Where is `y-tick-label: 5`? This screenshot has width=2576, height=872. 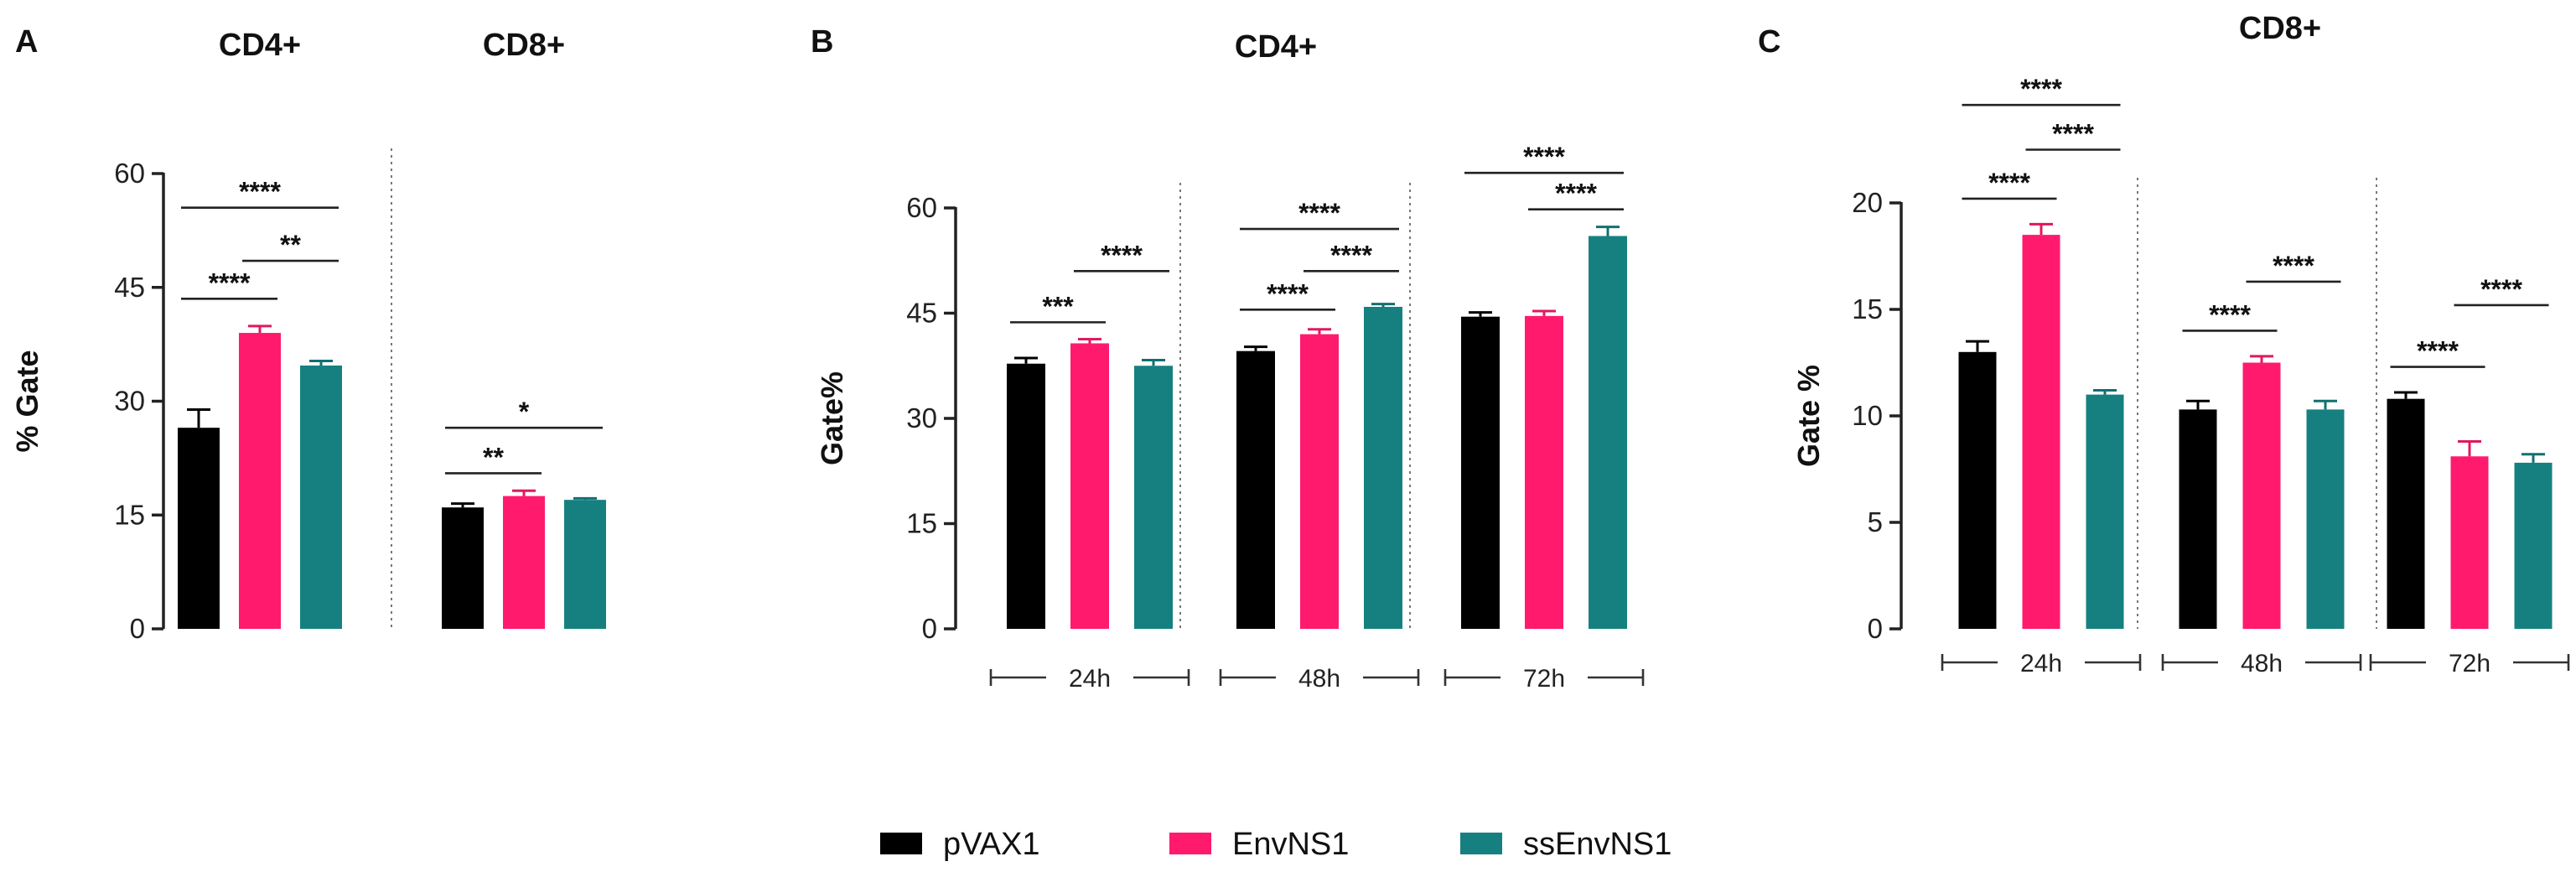
y-tick-label: 5 is located at coordinates (1875, 521).